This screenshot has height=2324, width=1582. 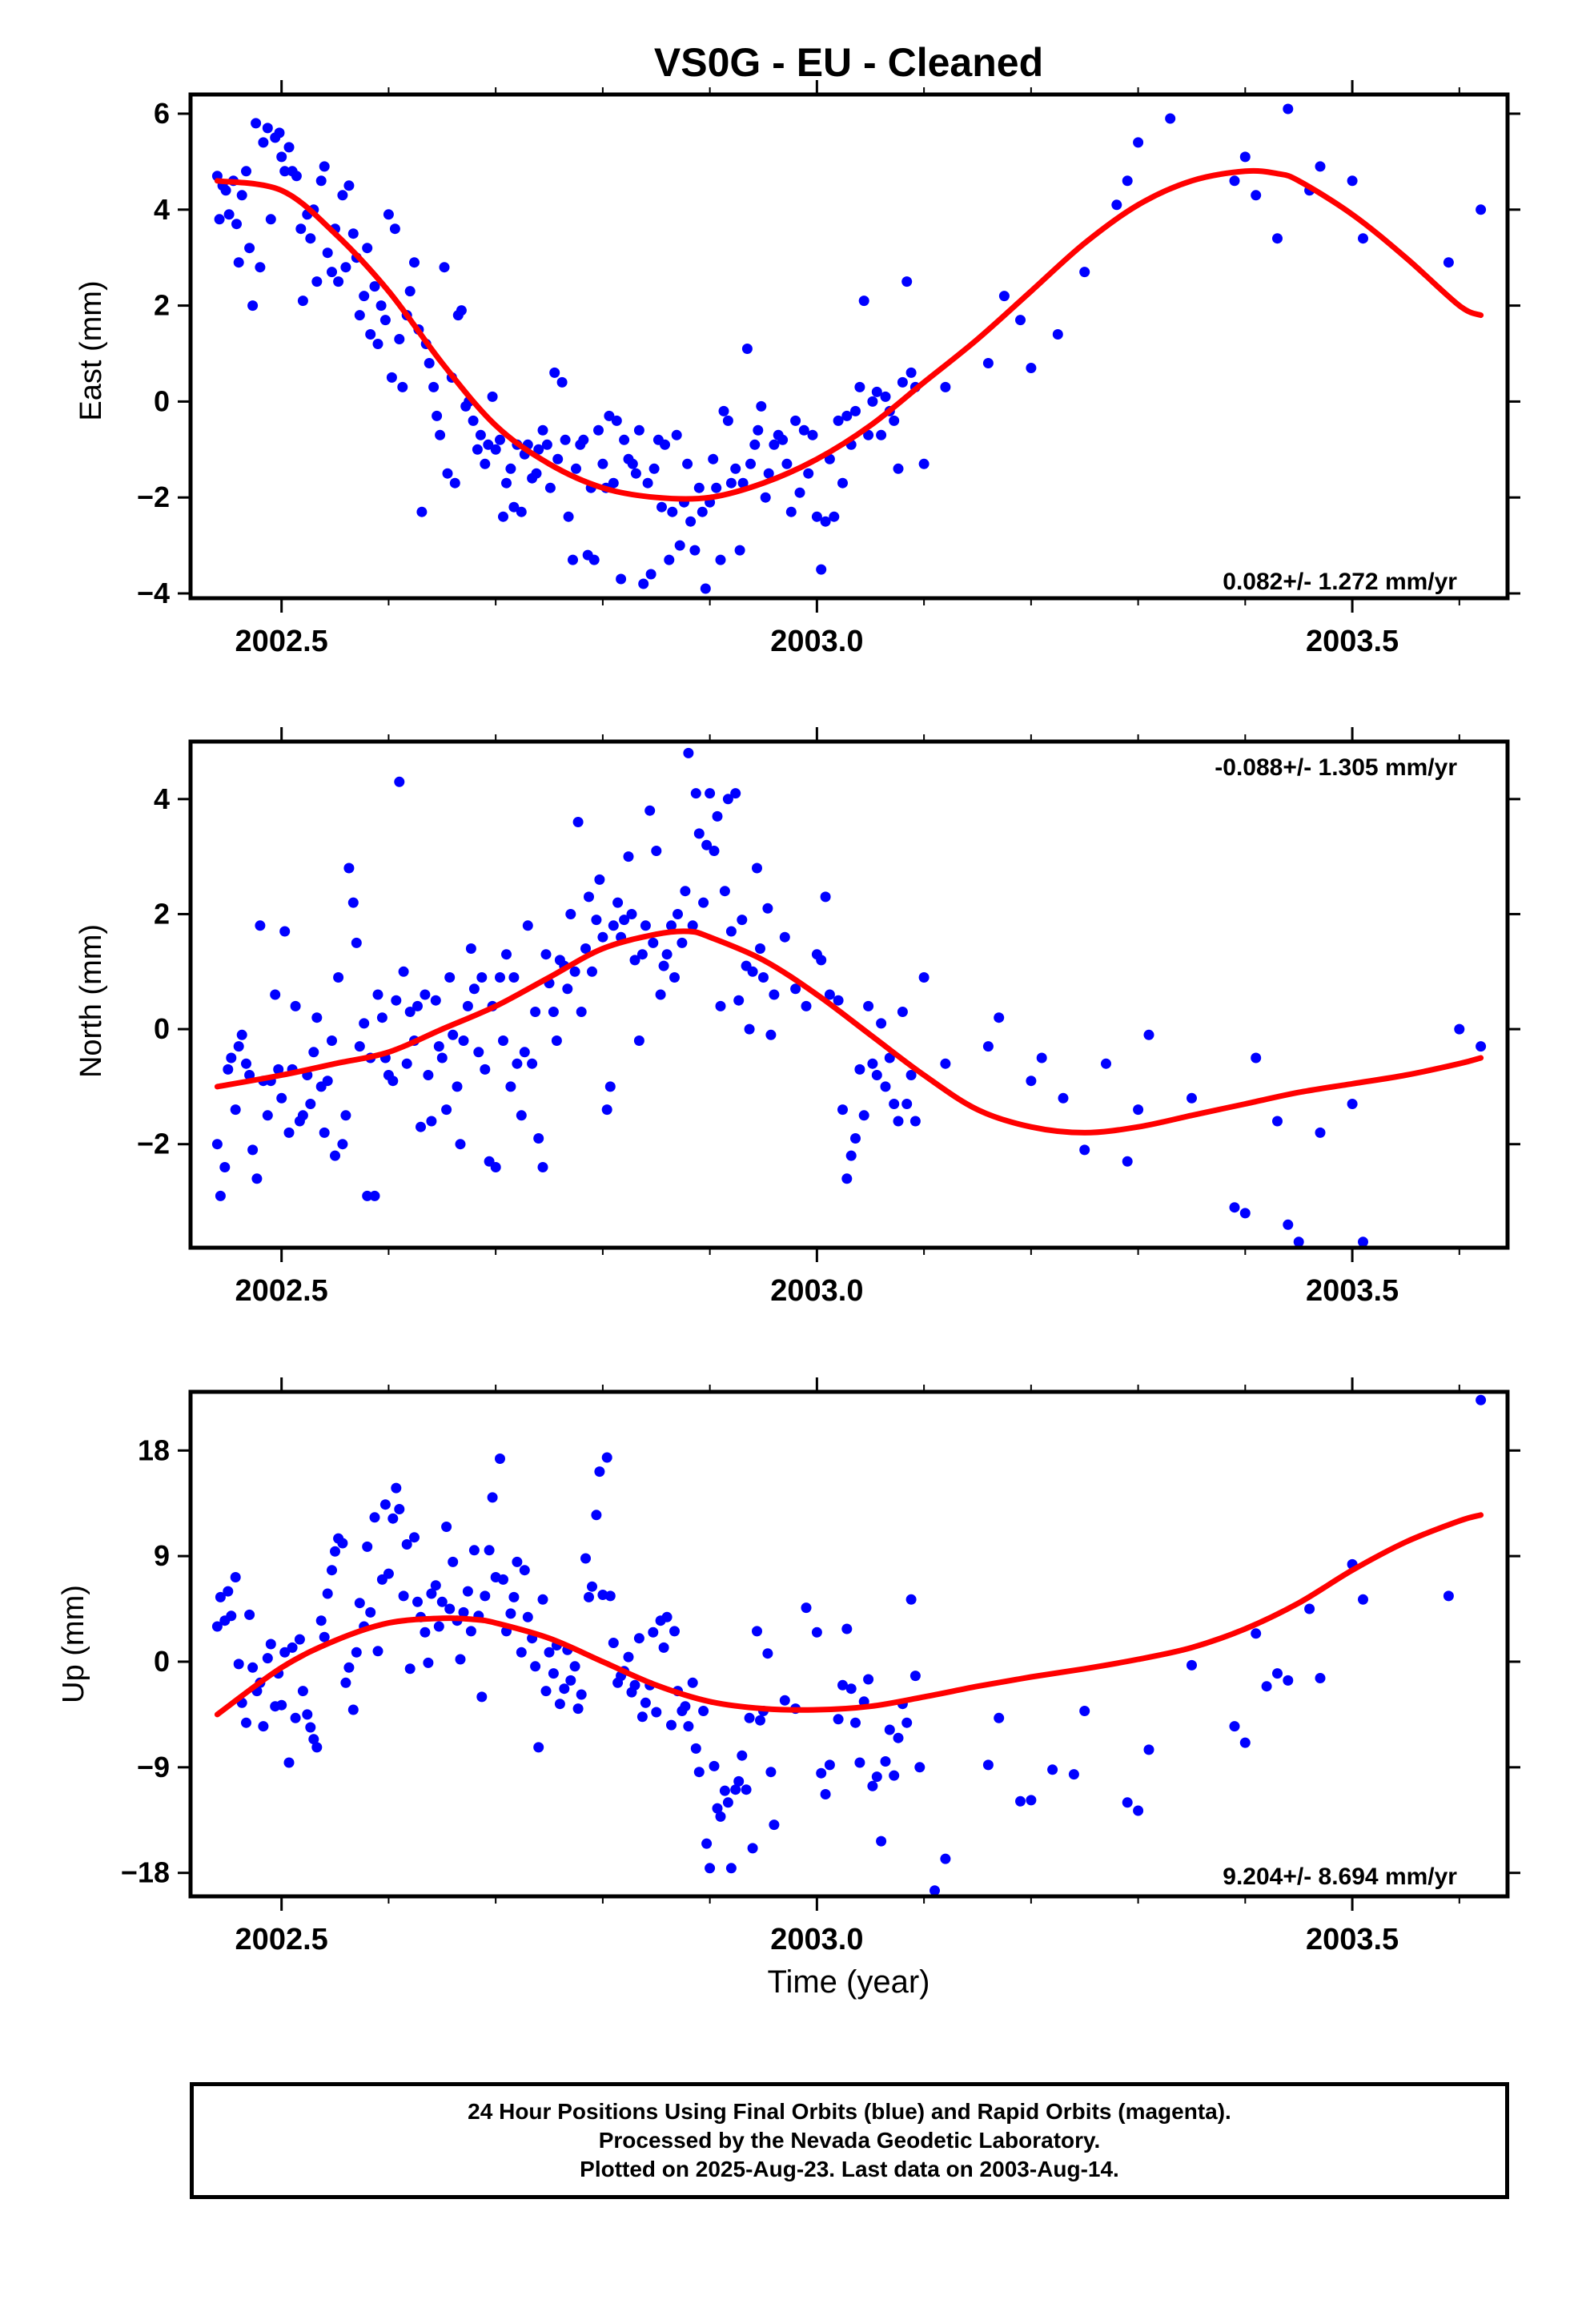 I want to click on east-ytick-label: −4, so click(x=154, y=593).